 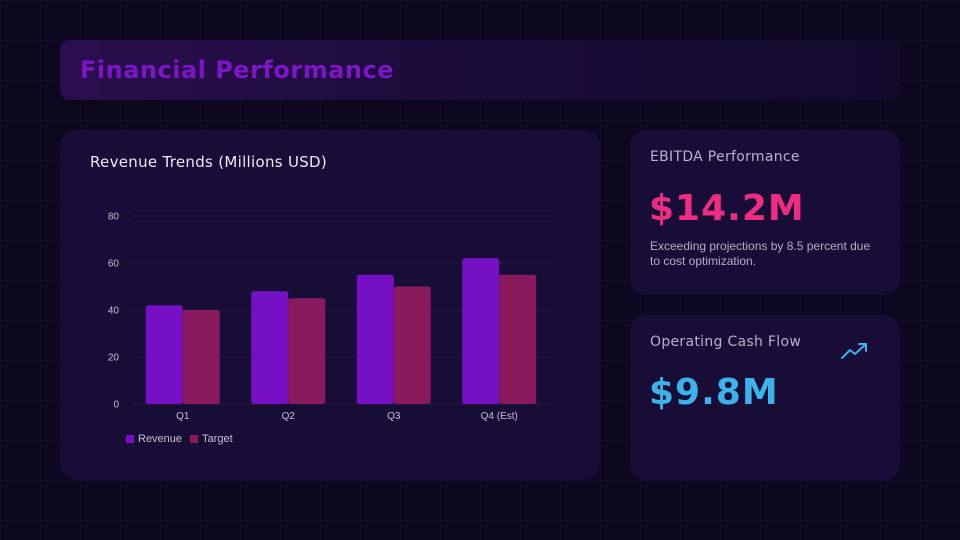 I want to click on trending-up-icon, so click(x=854, y=351).